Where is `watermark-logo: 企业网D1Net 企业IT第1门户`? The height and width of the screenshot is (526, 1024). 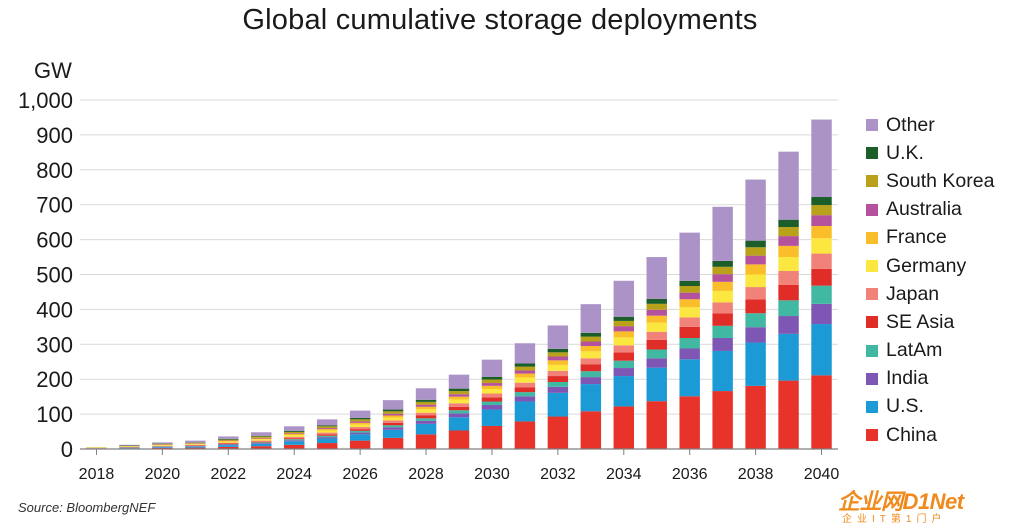 watermark-logo: 企业网D1Net 企业IT第1门户 is located at coordinates (929, 504).